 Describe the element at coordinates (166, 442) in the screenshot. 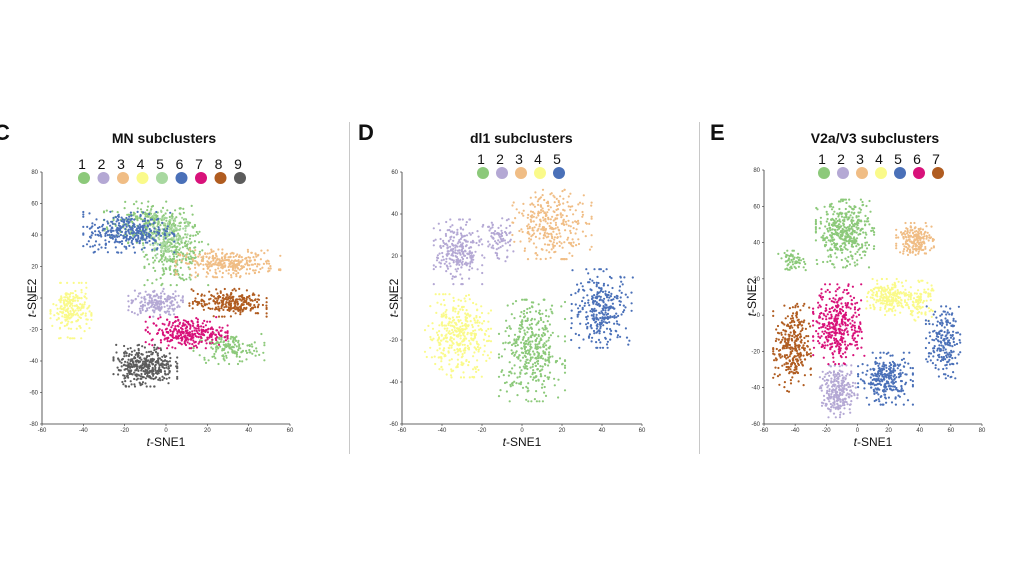

I see `x-axis-title: t-SNE1` at that location.